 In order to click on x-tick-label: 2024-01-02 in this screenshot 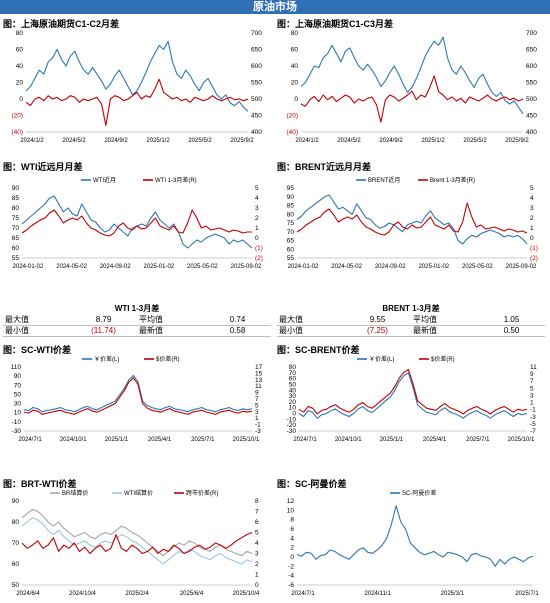, I will do `click(303, 267)`.